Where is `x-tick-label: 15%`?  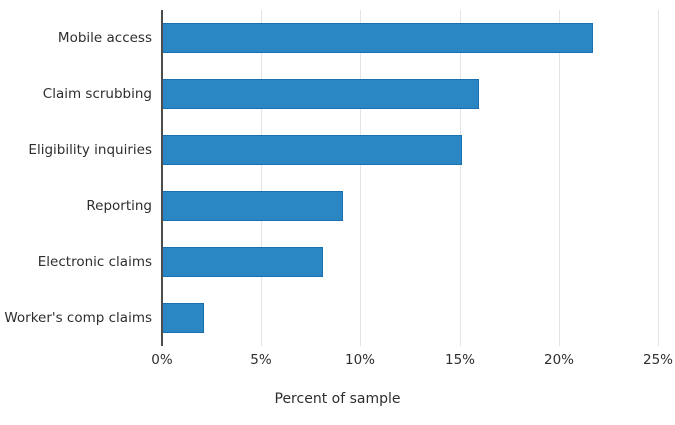
x-tick-label: 15% is located at coordinates (459, 360).